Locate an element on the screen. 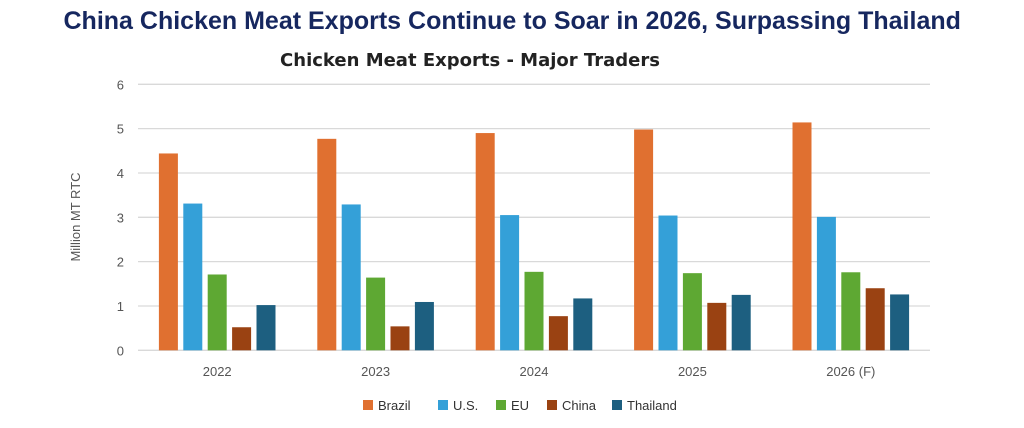 The height and width of the screenshot is (428, 1024). bar-china-2025 is located at coordinates (717, 326).